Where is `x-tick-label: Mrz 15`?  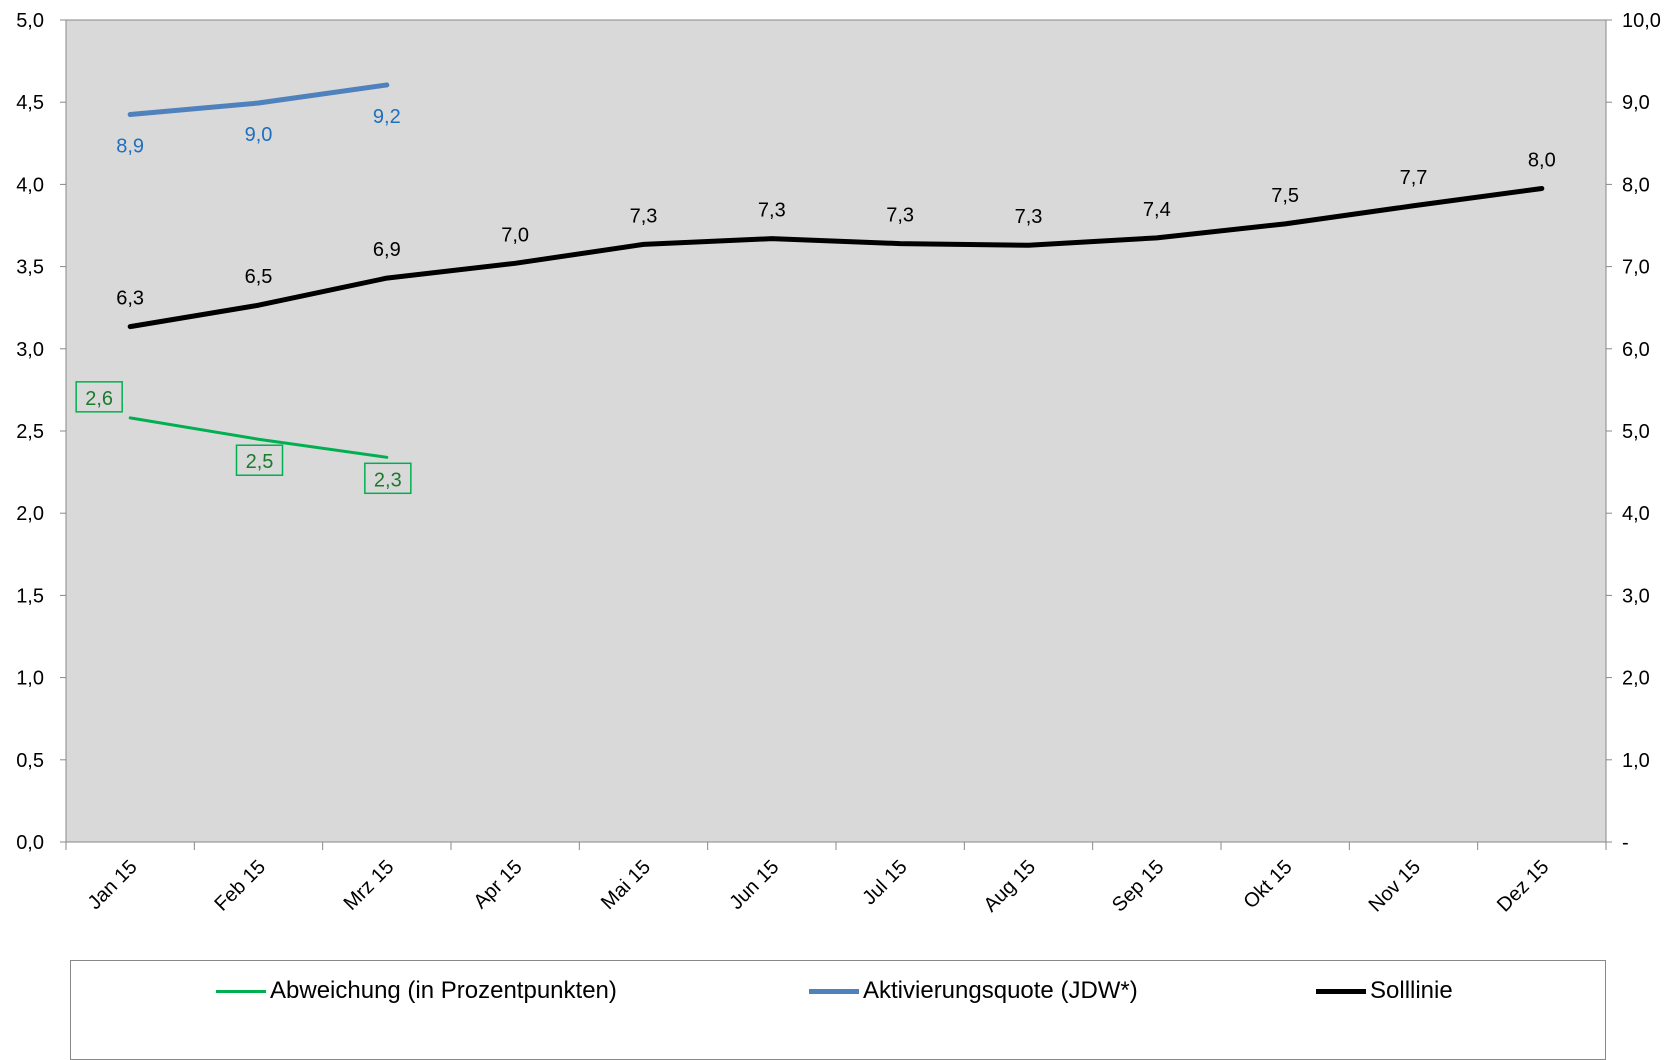
x-tick-label: Mrz 15 is located at coordinates (369, 885).